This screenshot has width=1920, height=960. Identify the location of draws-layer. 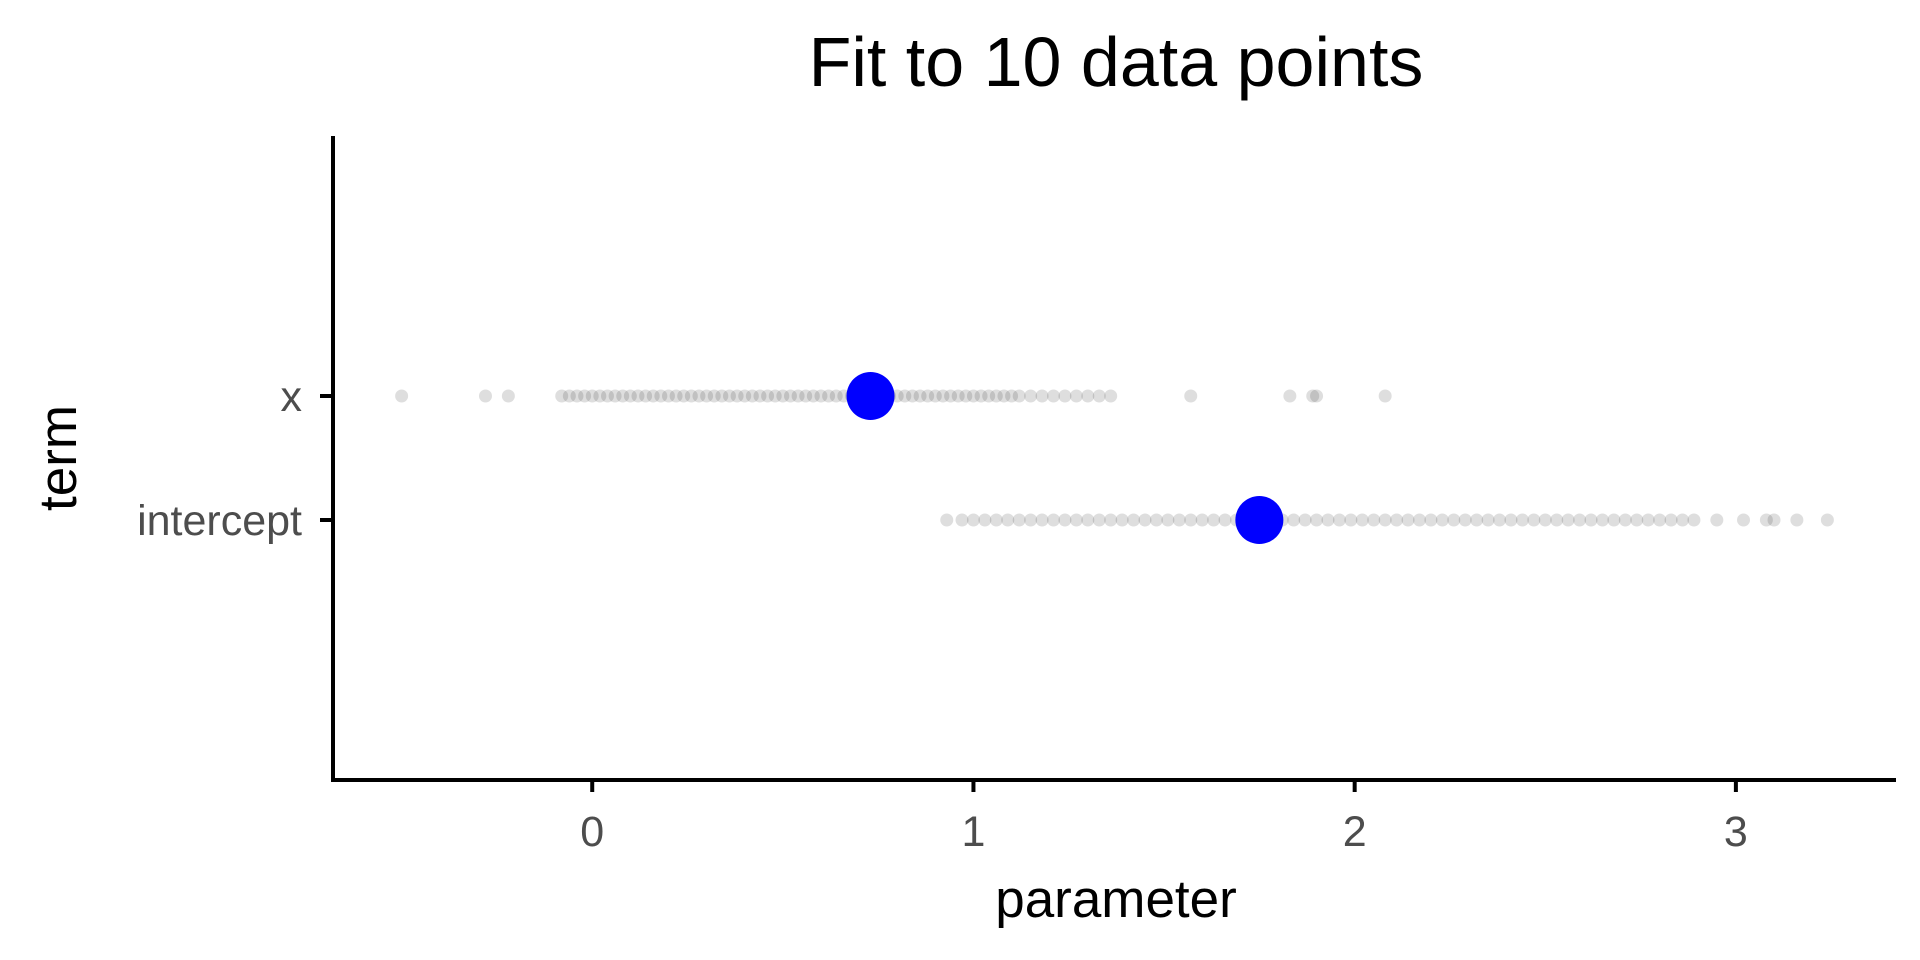
(1114, 458).